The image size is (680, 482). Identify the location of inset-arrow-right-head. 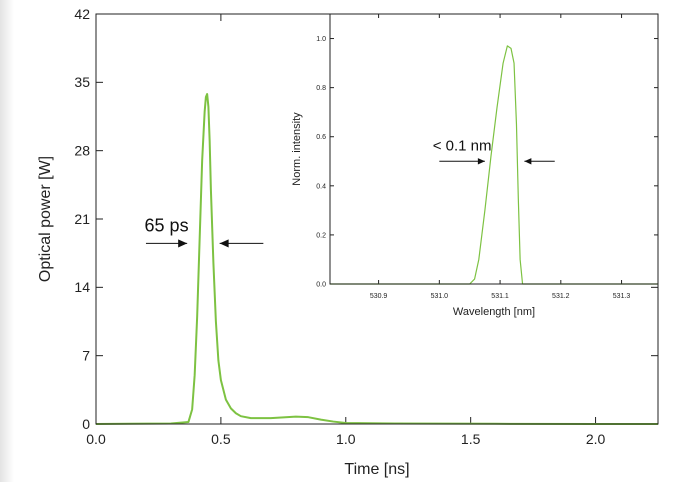
(528, 161).